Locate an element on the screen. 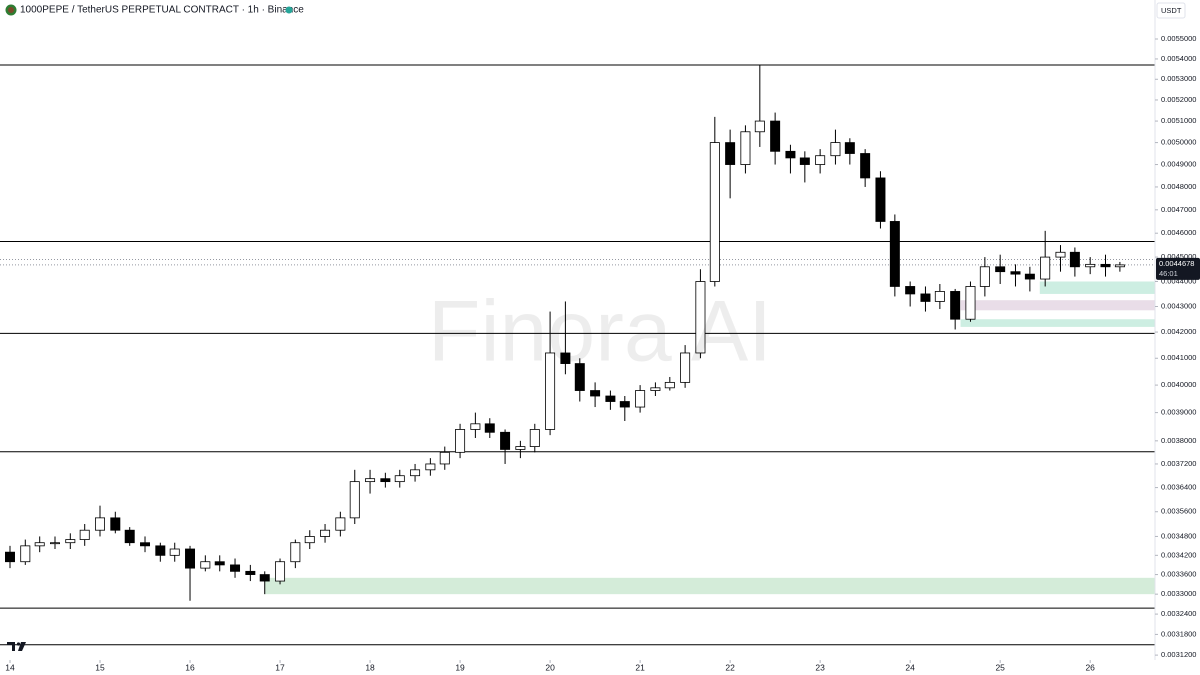 Image resolution: width=1200 pixels, height=675 pixels. y-tick-label: 0.0052000 is located at coordinates (1178, 99).